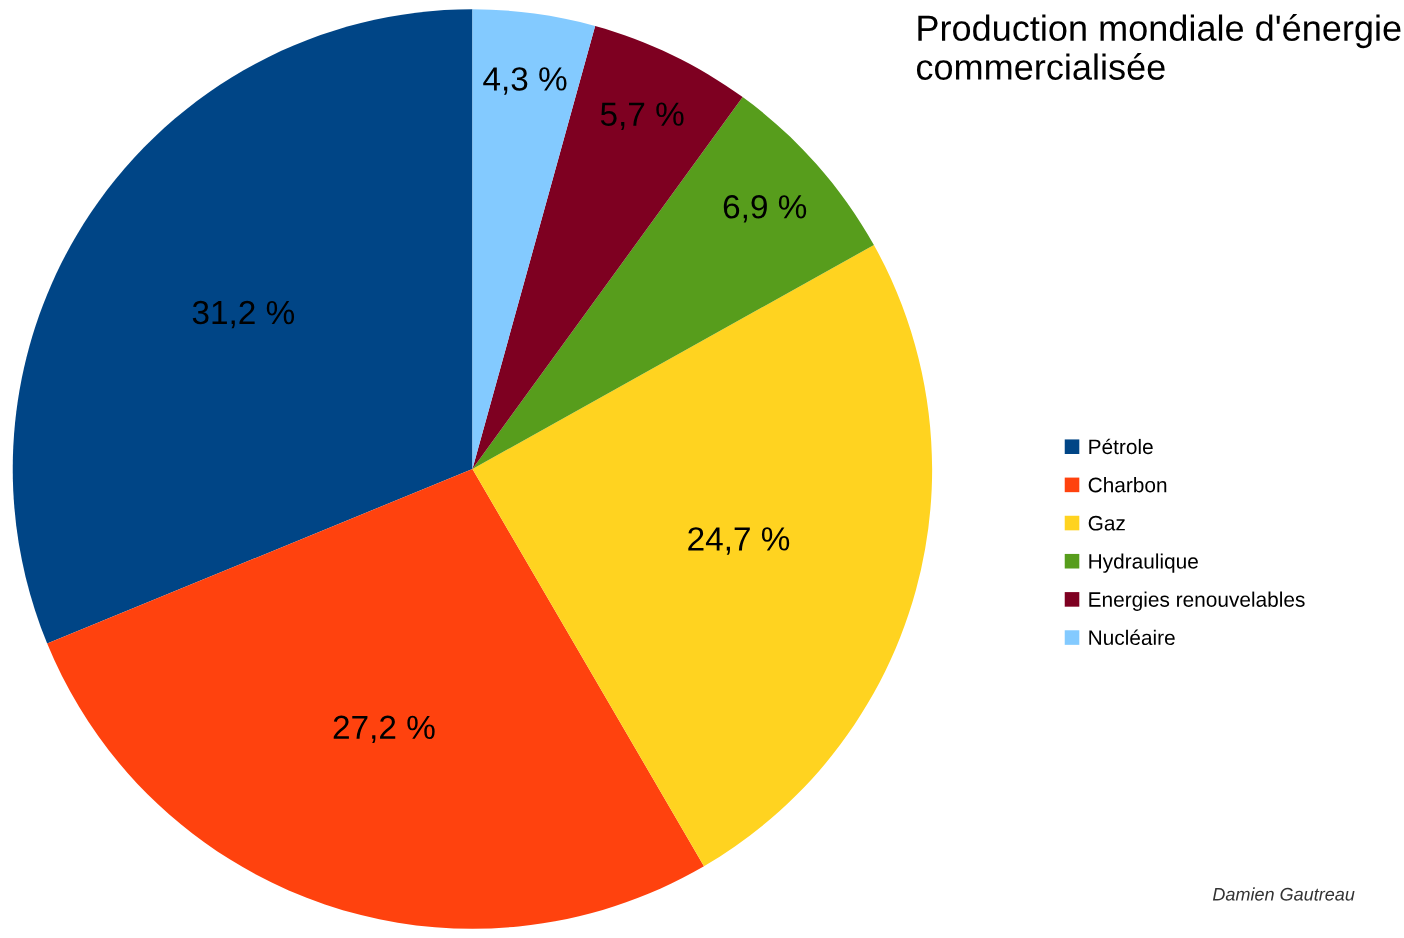 The height and width of the screenshot is (938, 1404). What do you see at coordinates (384, 729) in the screenshot?
I see `data-label: 27,2 %` at bounding box center [384, 729].